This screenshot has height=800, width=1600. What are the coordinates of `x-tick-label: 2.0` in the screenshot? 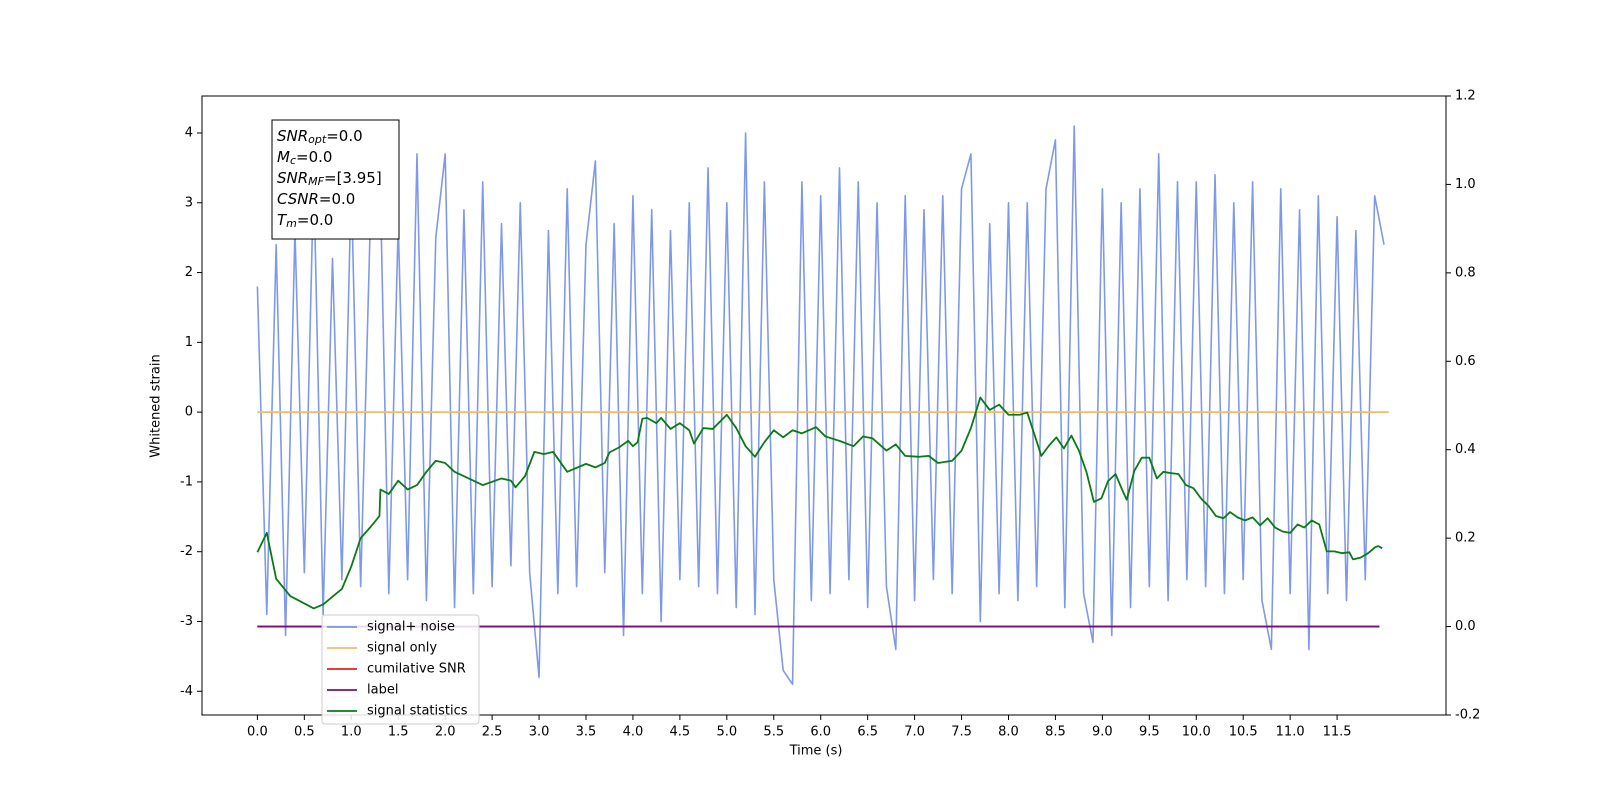 It's located at (445, 732).